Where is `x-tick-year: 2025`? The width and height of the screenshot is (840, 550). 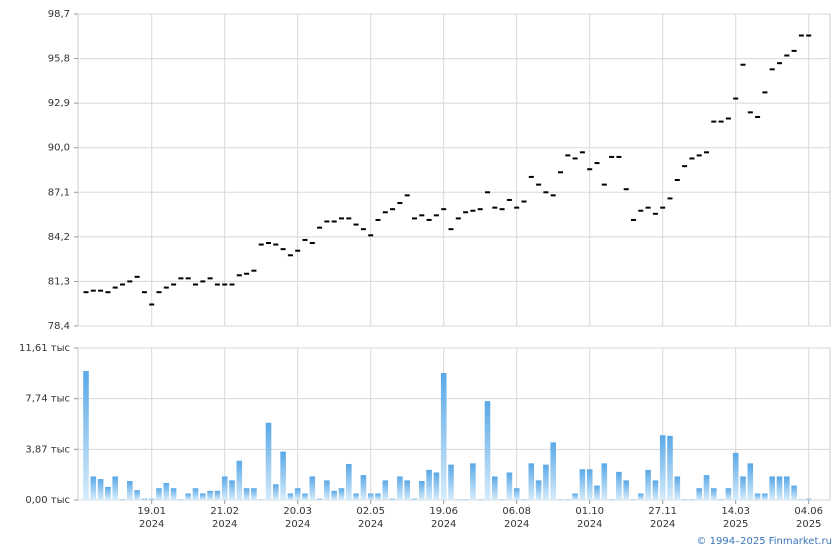
x-tick-year: 2025 is located at coordinates (735, 524).